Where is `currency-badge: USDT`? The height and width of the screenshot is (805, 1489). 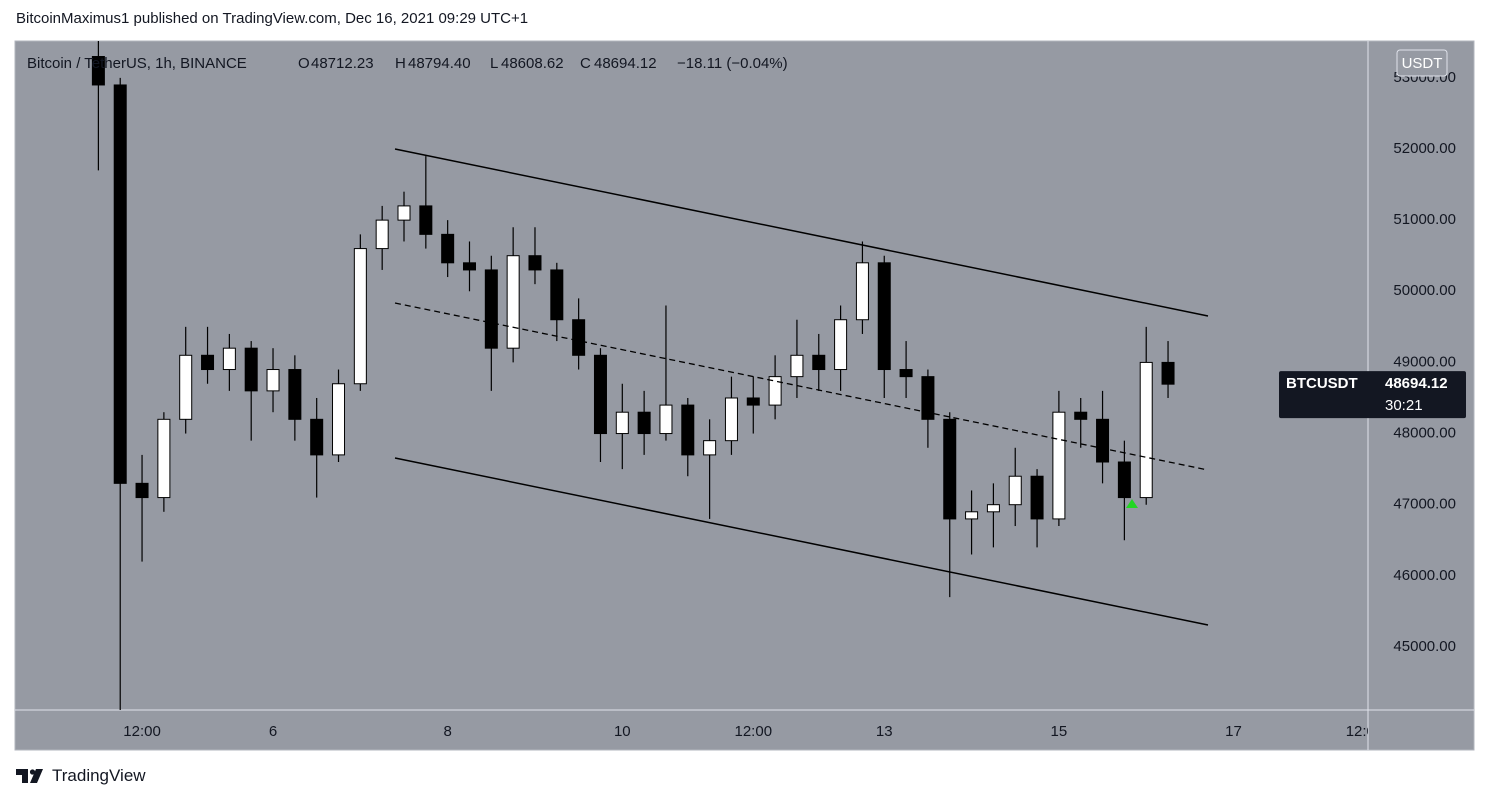
currency-badge: USDT is located at coordinates (1422, 63).